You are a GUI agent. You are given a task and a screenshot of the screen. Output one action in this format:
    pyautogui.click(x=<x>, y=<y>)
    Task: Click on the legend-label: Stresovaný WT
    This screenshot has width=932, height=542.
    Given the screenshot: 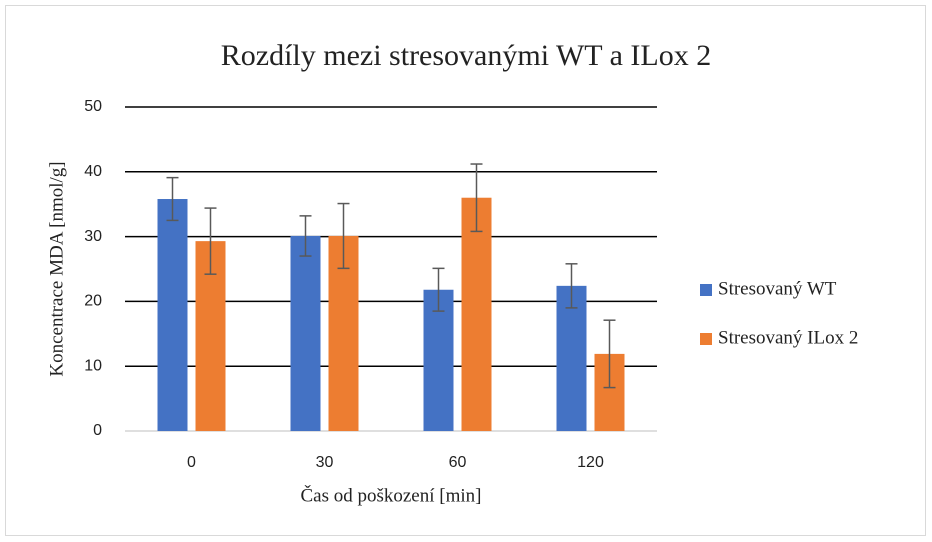 What is the action you would take?
    pyautogui.click(x=777, y=288)
    